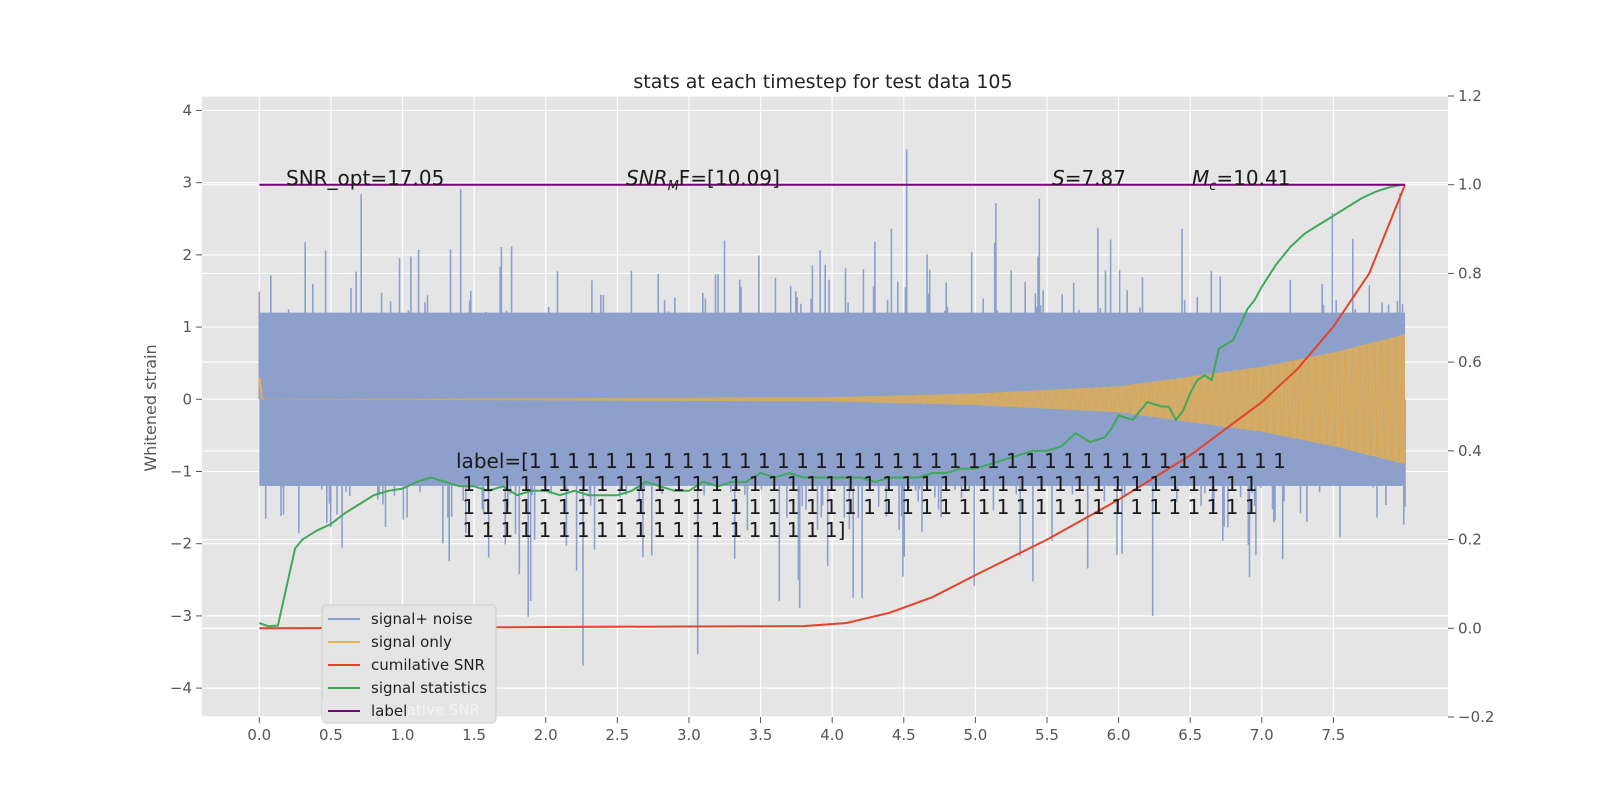  I want to click on y-tick-label: 4, so click(187, 110).